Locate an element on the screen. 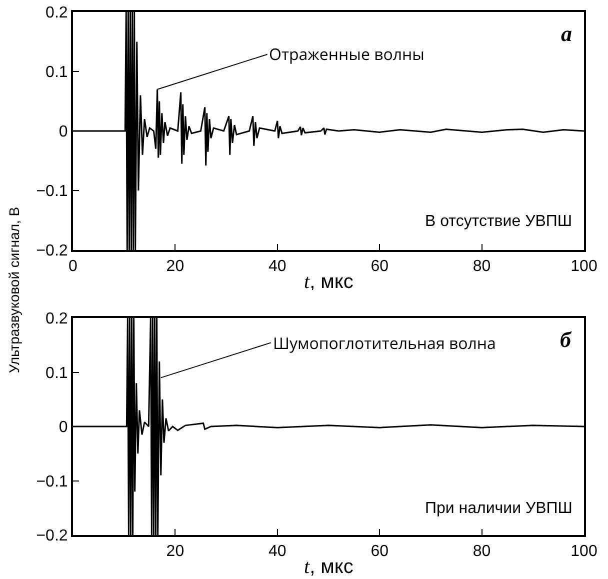 The height and width of the screenshot is (579, 608). annotation: Шумопоглотительная волна is located at coordinates (384, 343).